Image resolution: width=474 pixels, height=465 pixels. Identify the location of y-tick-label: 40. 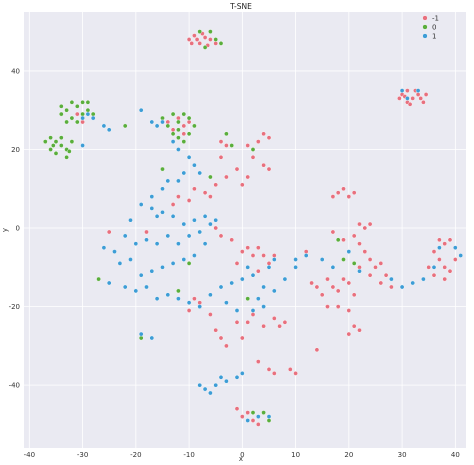
(15, 71).